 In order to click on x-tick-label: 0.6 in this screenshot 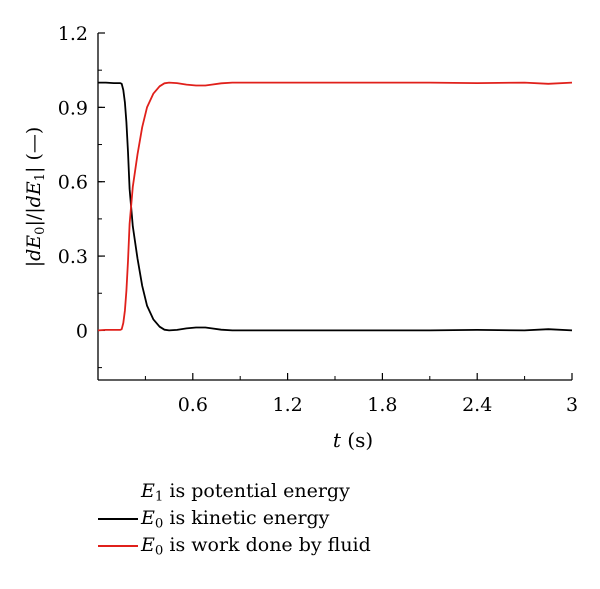, I will do `click(193, 405)`.